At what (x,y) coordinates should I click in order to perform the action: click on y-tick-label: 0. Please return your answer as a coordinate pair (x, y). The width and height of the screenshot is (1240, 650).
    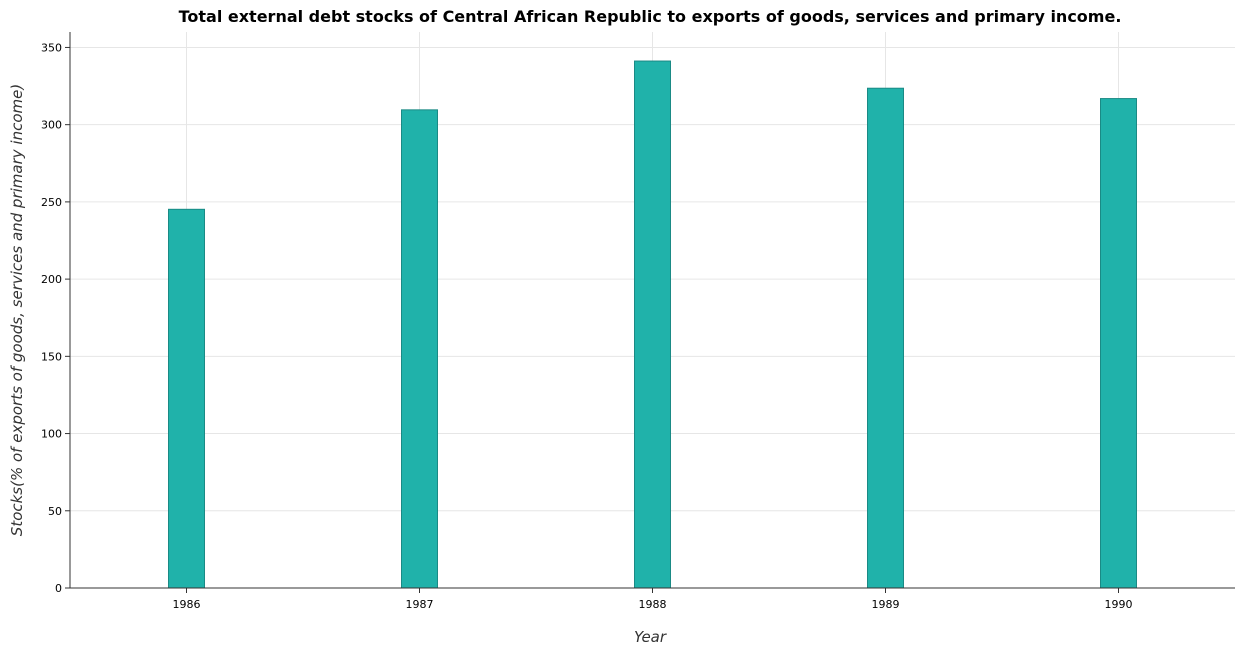
    Looking at the image, I should click on (58, 588).